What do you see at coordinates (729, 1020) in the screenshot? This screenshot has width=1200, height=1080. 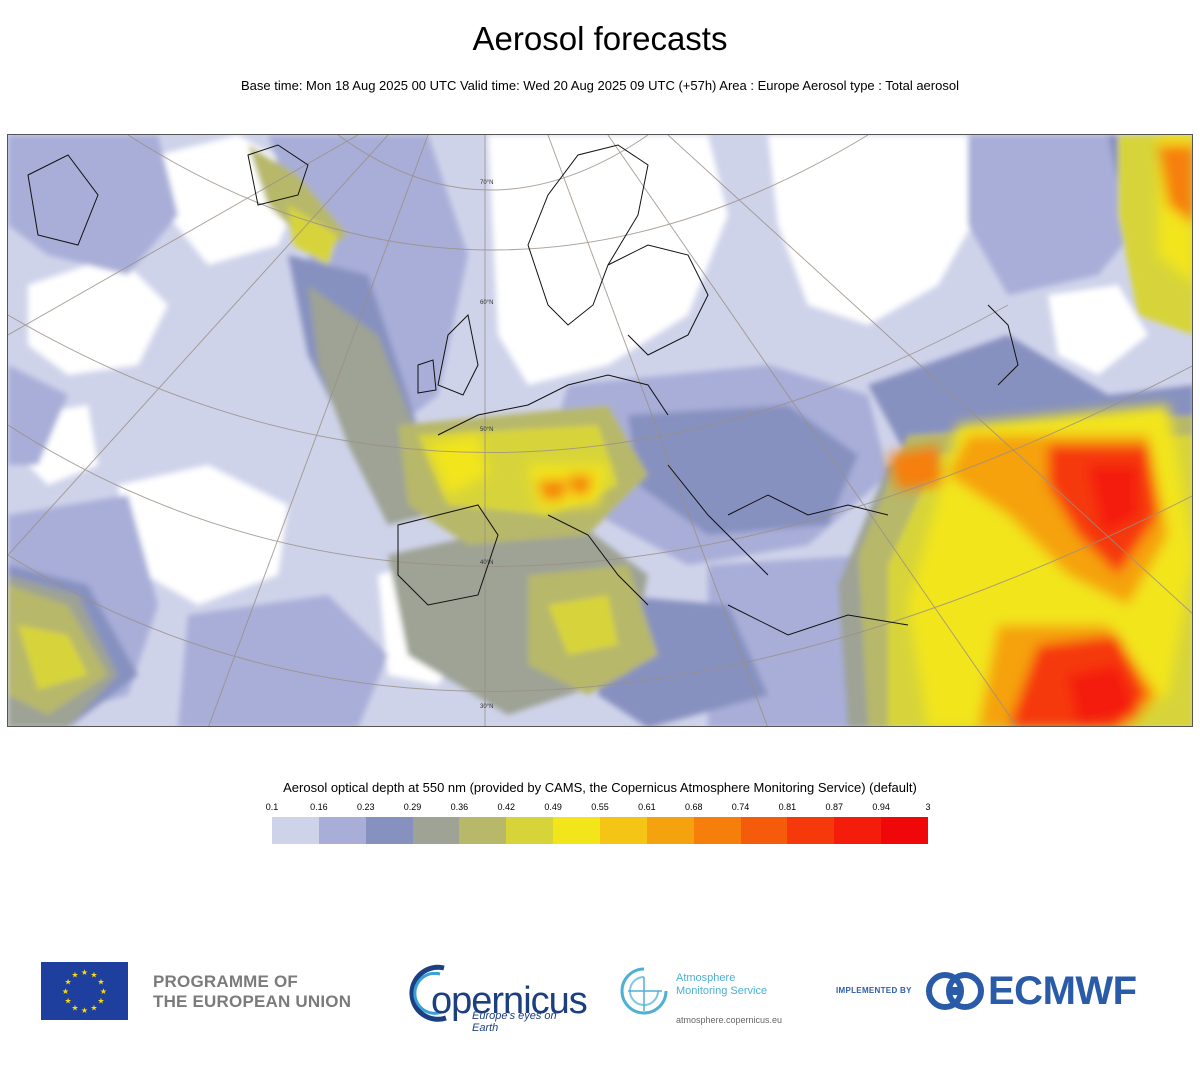 I see `cams-url: atmosphere.copernicus.eu` at bounding box center [729, 1020].